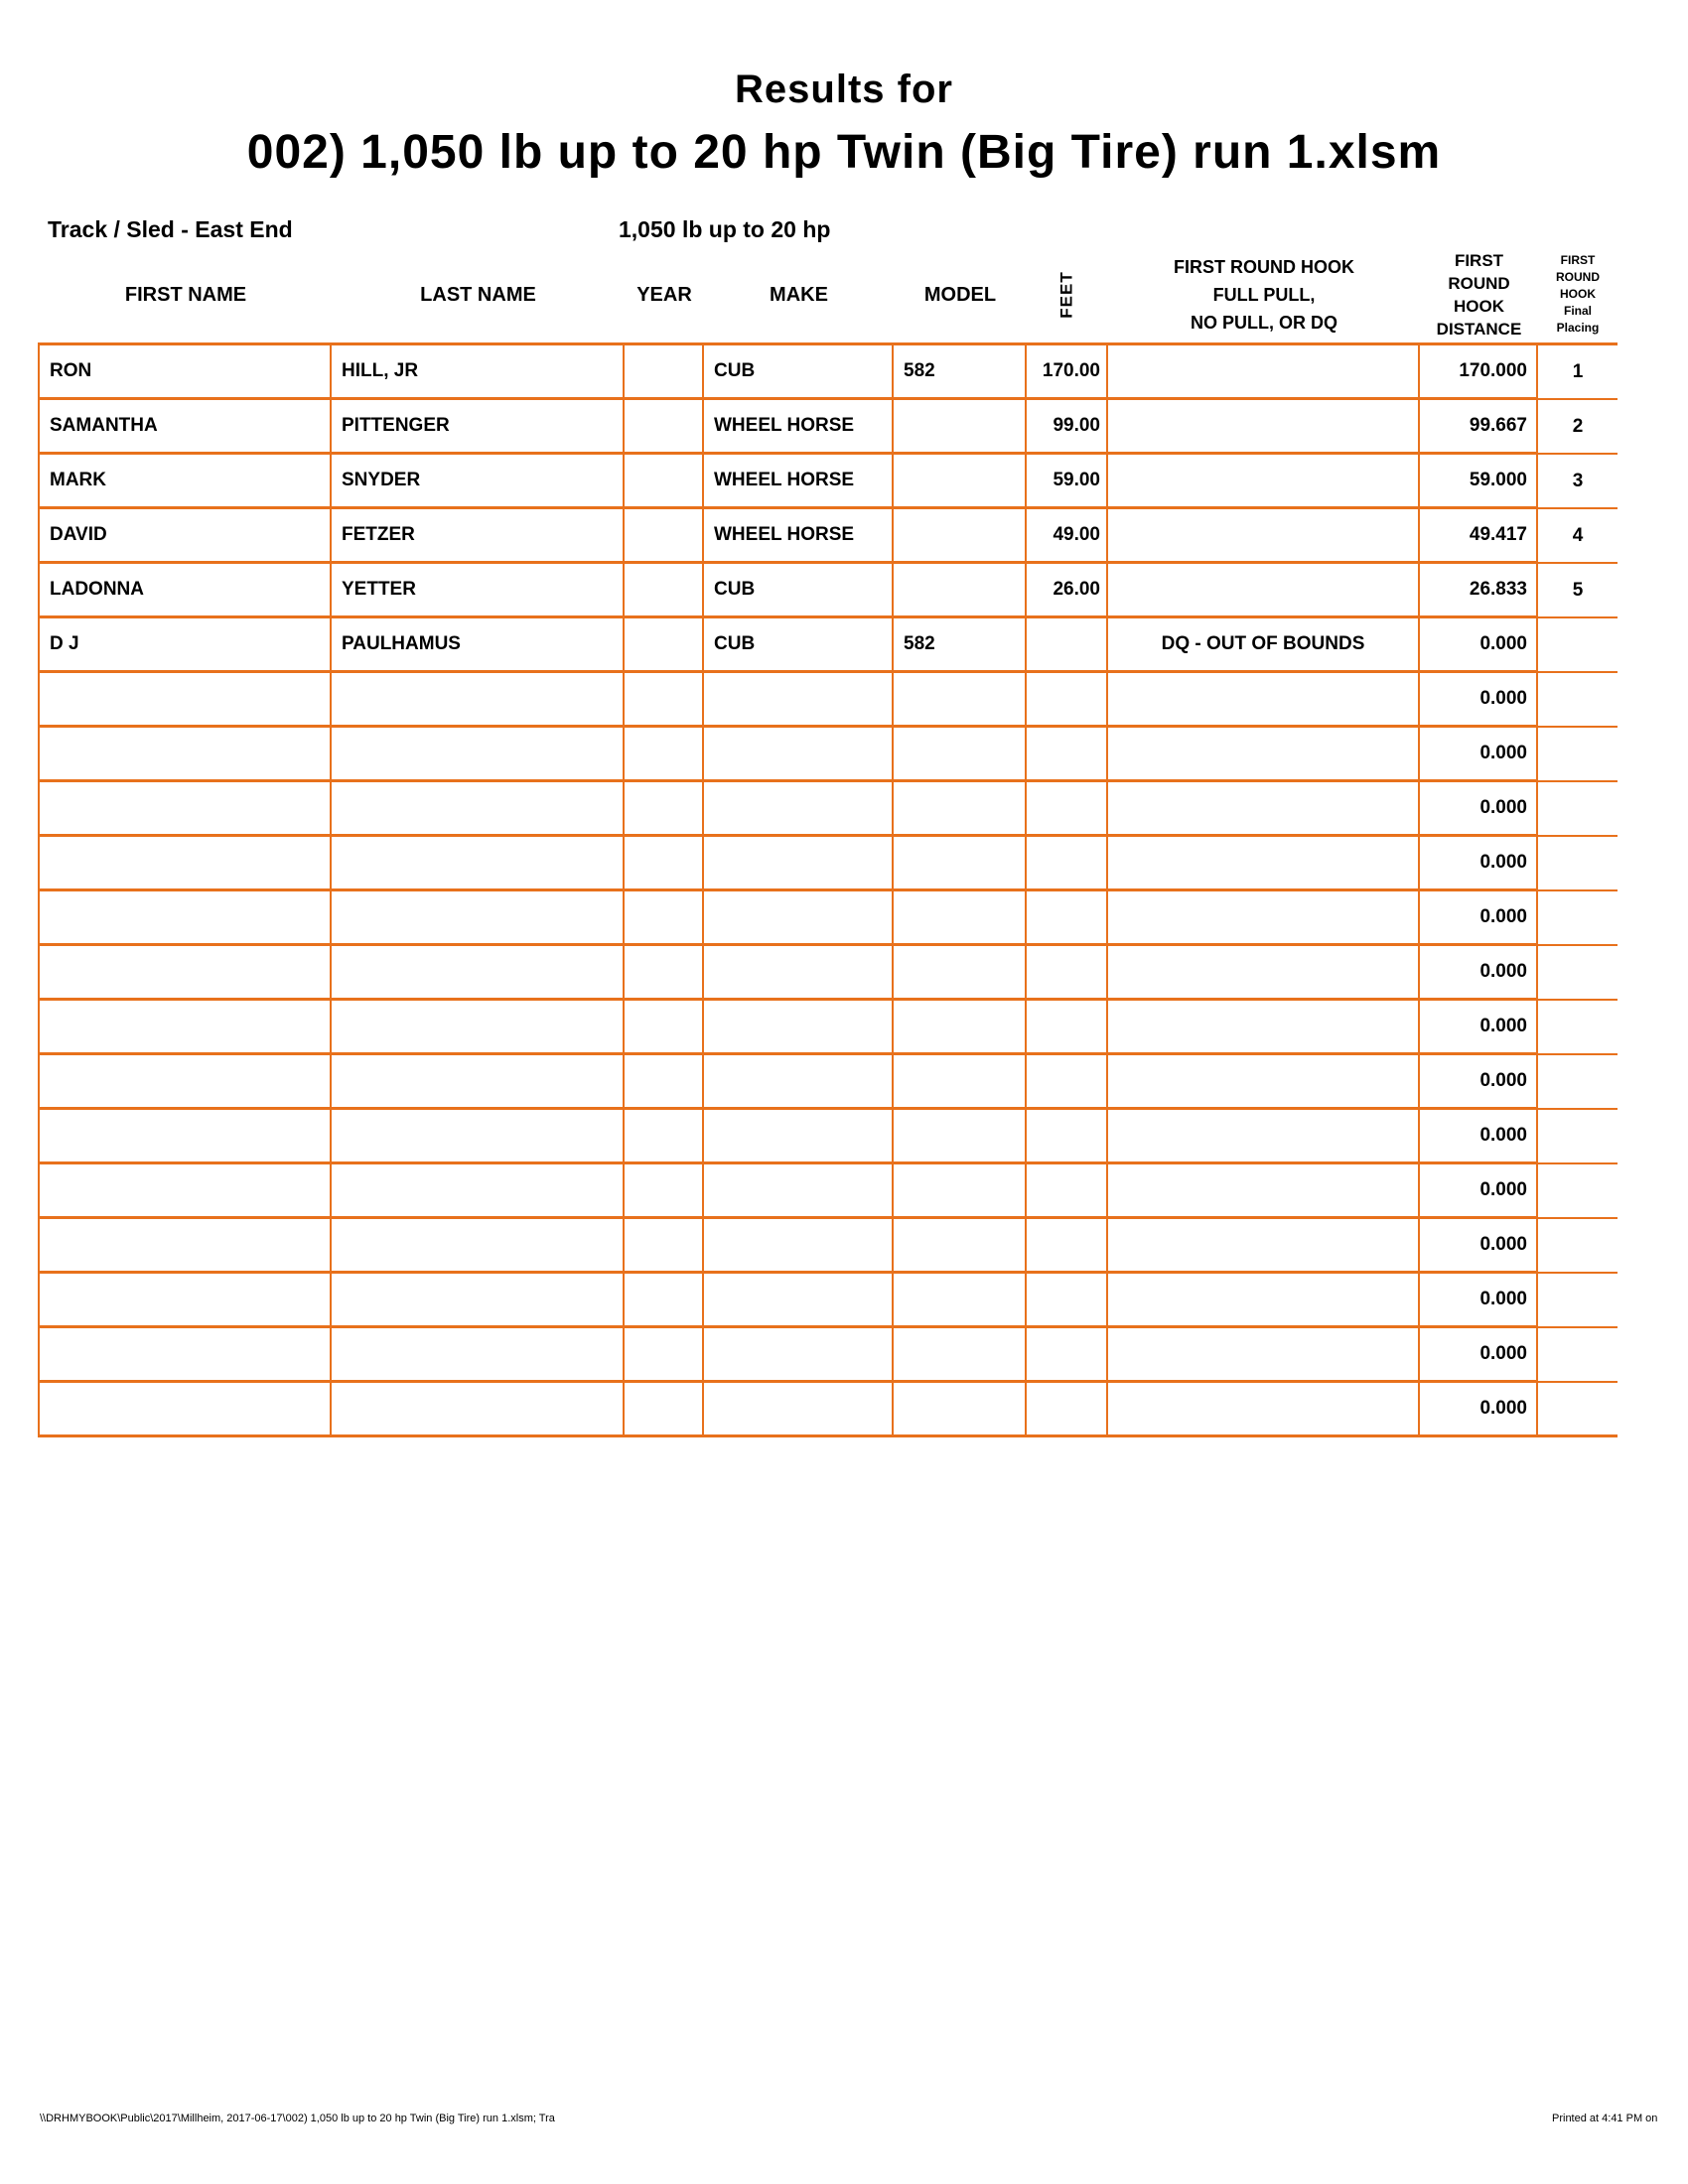  I want to click on cell-first-name: SAMANTHA, so click(186, 427).